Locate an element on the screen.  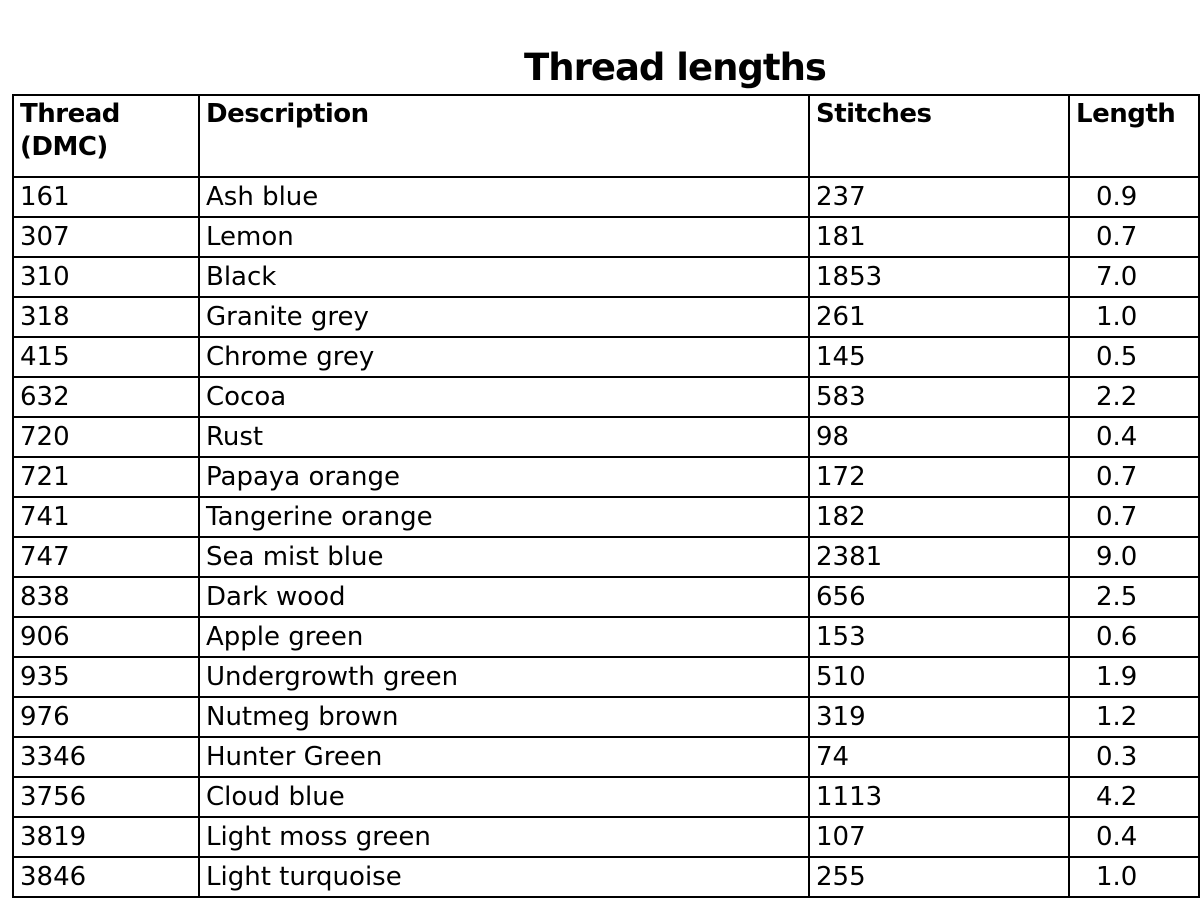
table-row: 3819 Light moss green 107 0.4 is located at coordinates (606, 837).